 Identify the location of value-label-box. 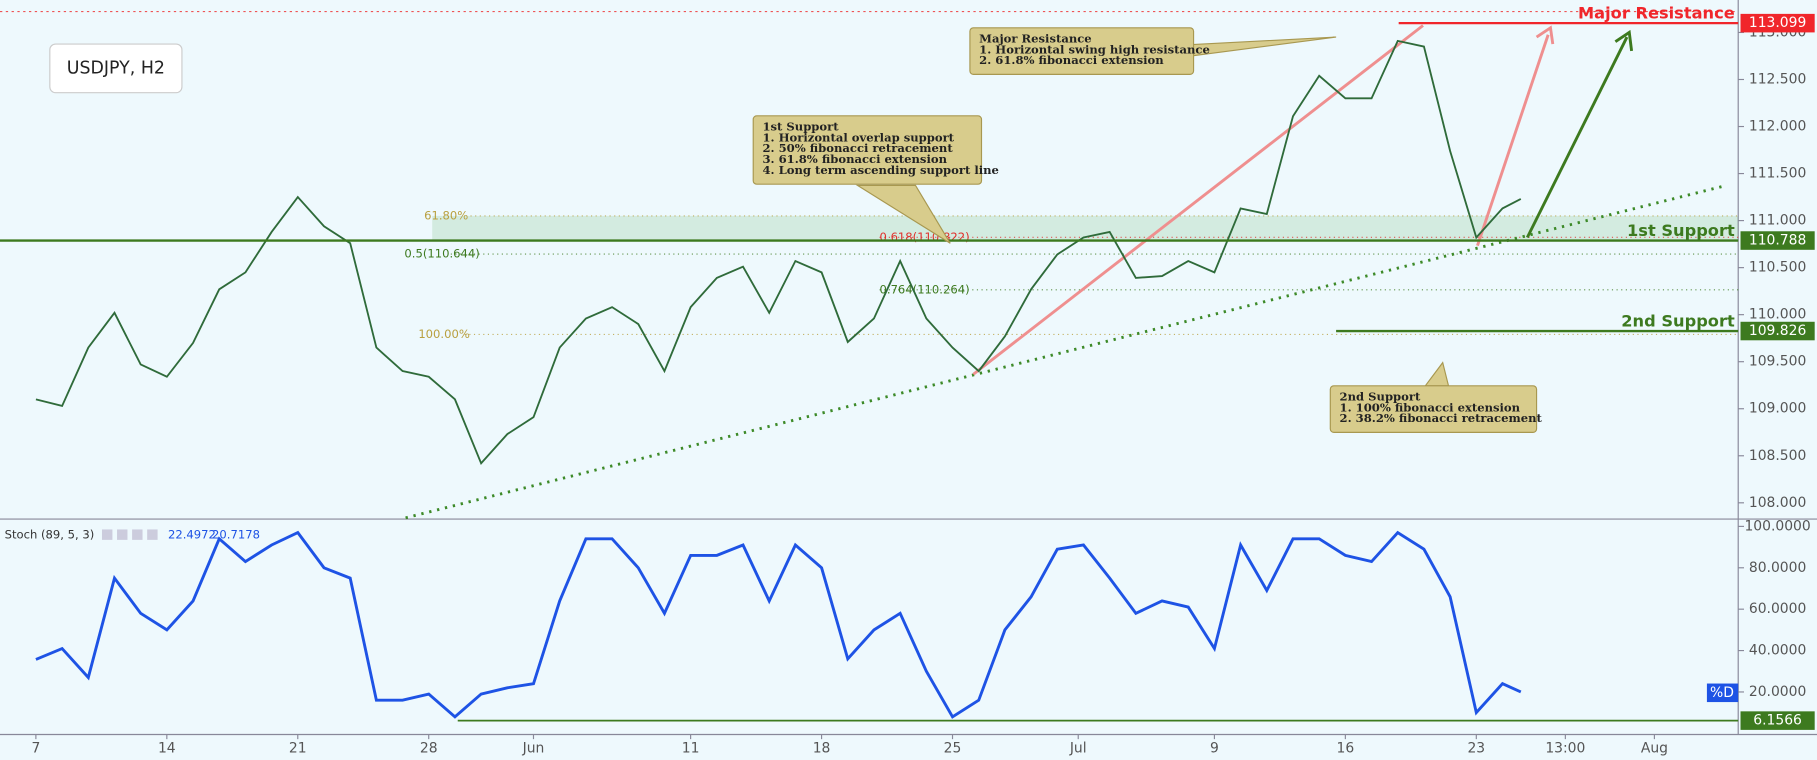
(1777, 720).